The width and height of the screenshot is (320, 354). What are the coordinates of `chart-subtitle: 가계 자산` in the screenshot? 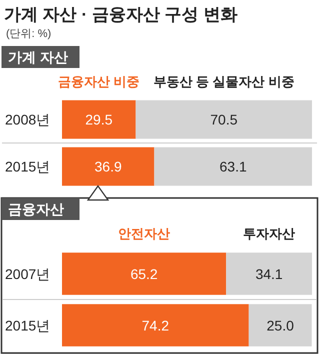 It's located at (38, 57).